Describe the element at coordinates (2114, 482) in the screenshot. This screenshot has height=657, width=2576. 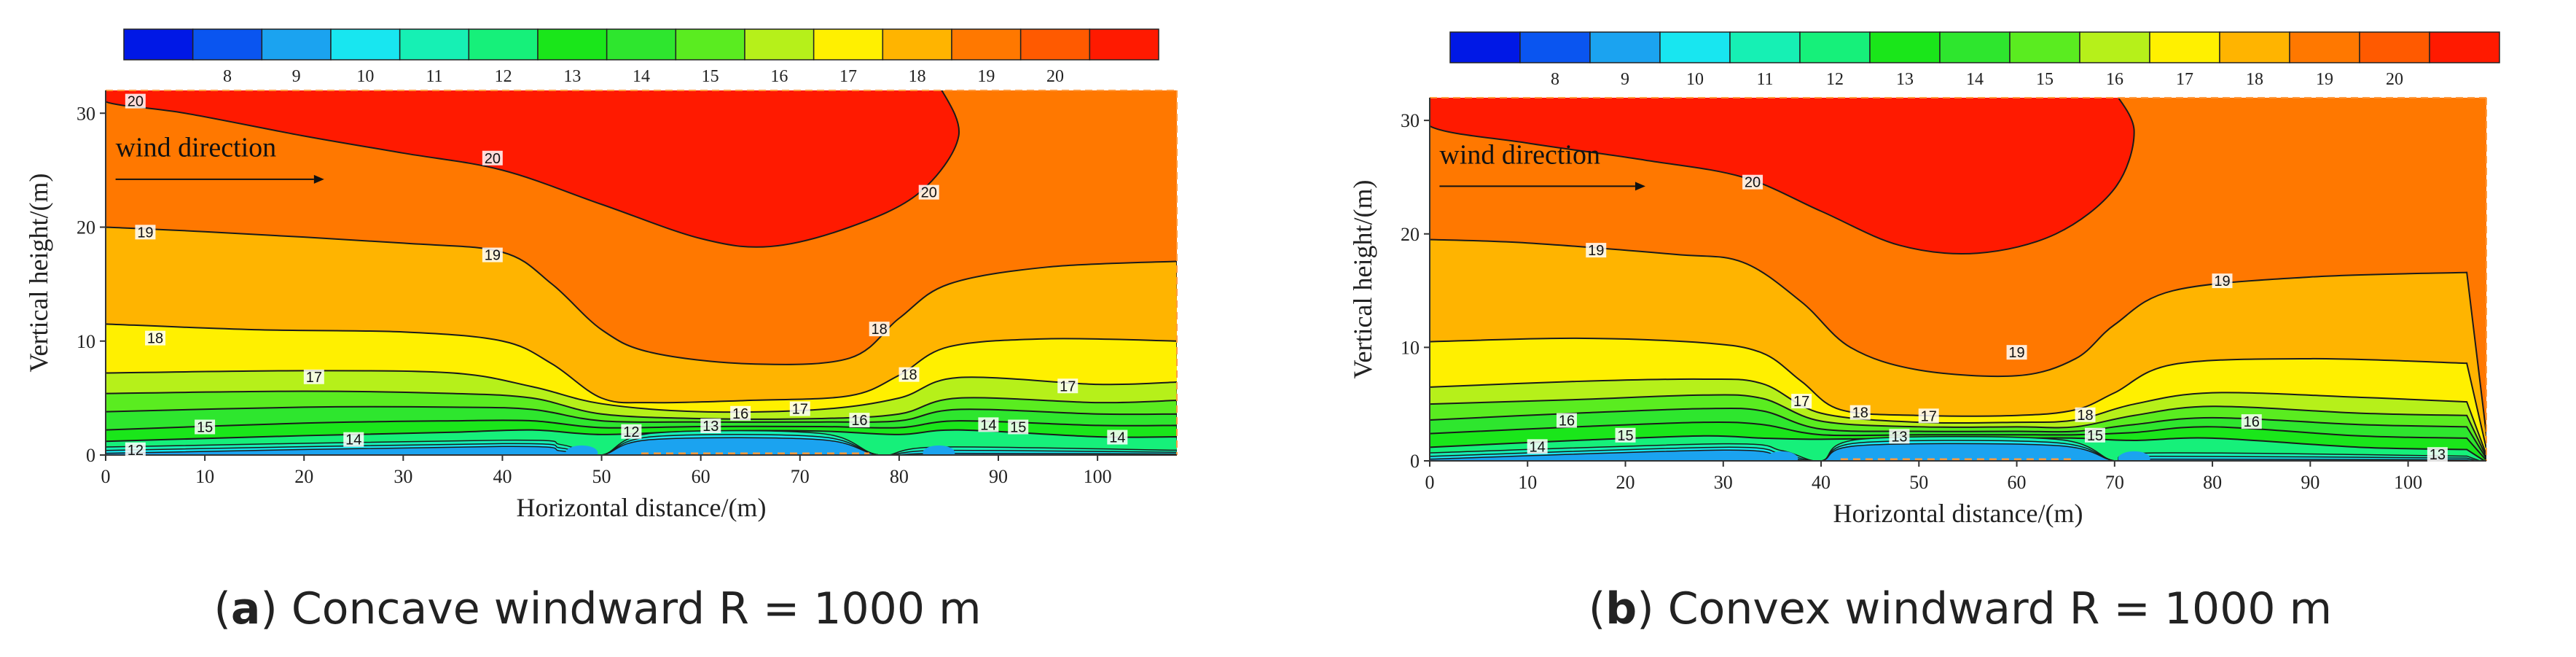
I see `x-tick-label: 70` at that location.